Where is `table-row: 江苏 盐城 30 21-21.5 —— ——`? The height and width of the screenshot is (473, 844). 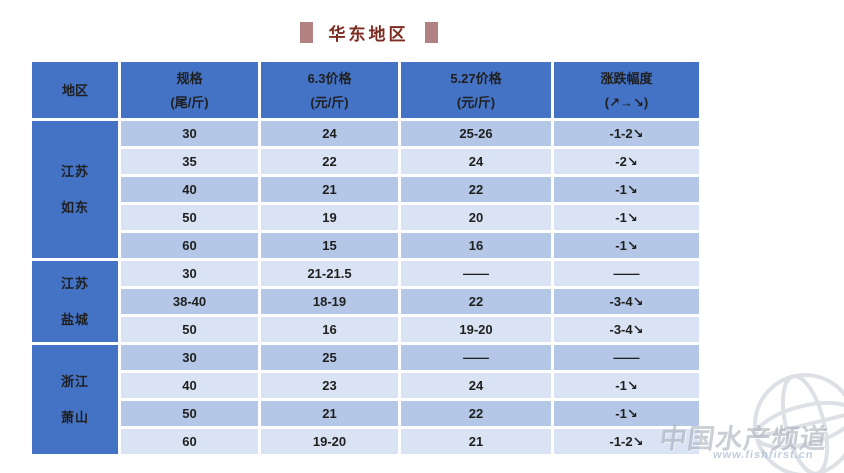
table-row: 江苏 盐城 30 21-21.5 —— —— is located at coordinates (365, 301).